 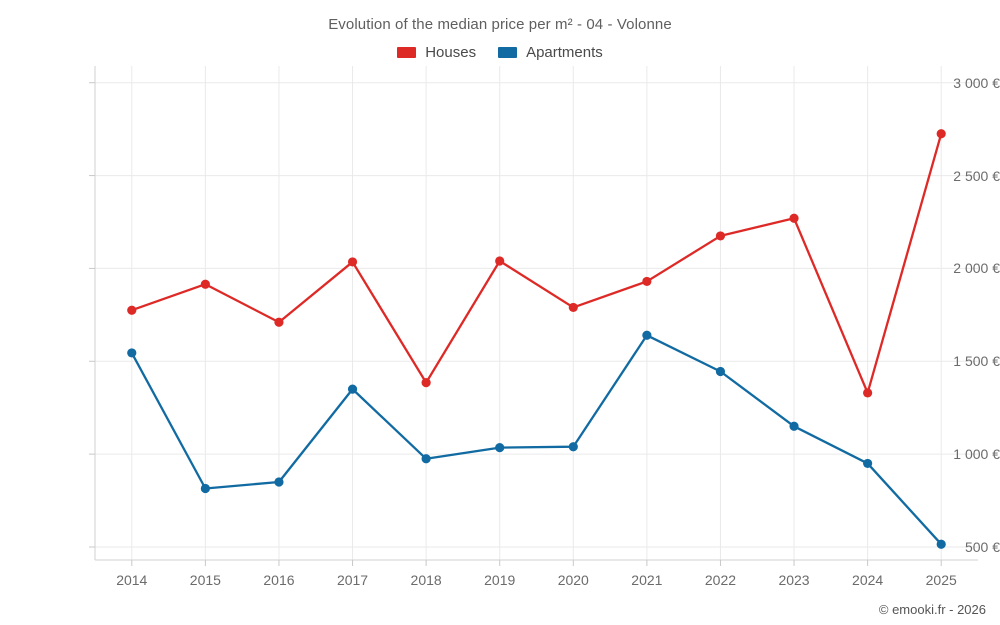 What do you see at coordinates (941, 134) in the screenshot?
I see `data-point-houses-2025` at bounding box center [941, 134].